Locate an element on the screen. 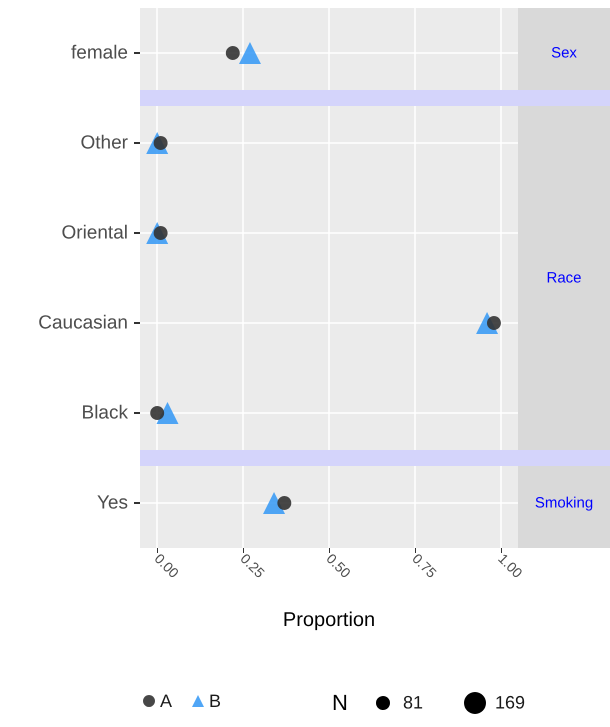  y-tick-label: Other is located at coordinates (104, 143).